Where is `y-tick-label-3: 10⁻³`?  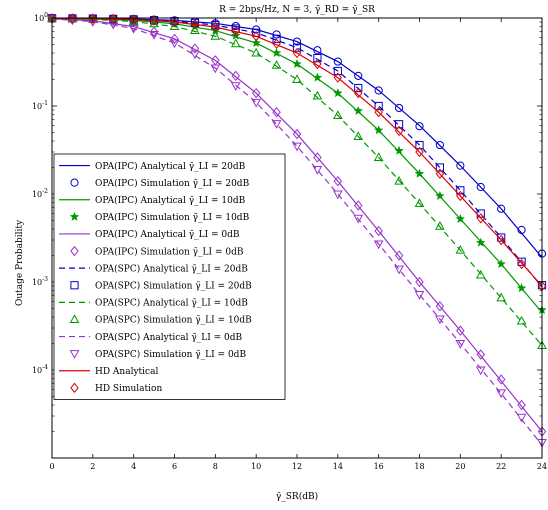
y-tick-label-3: 10⁻³ is located at coordinates (40, 281).